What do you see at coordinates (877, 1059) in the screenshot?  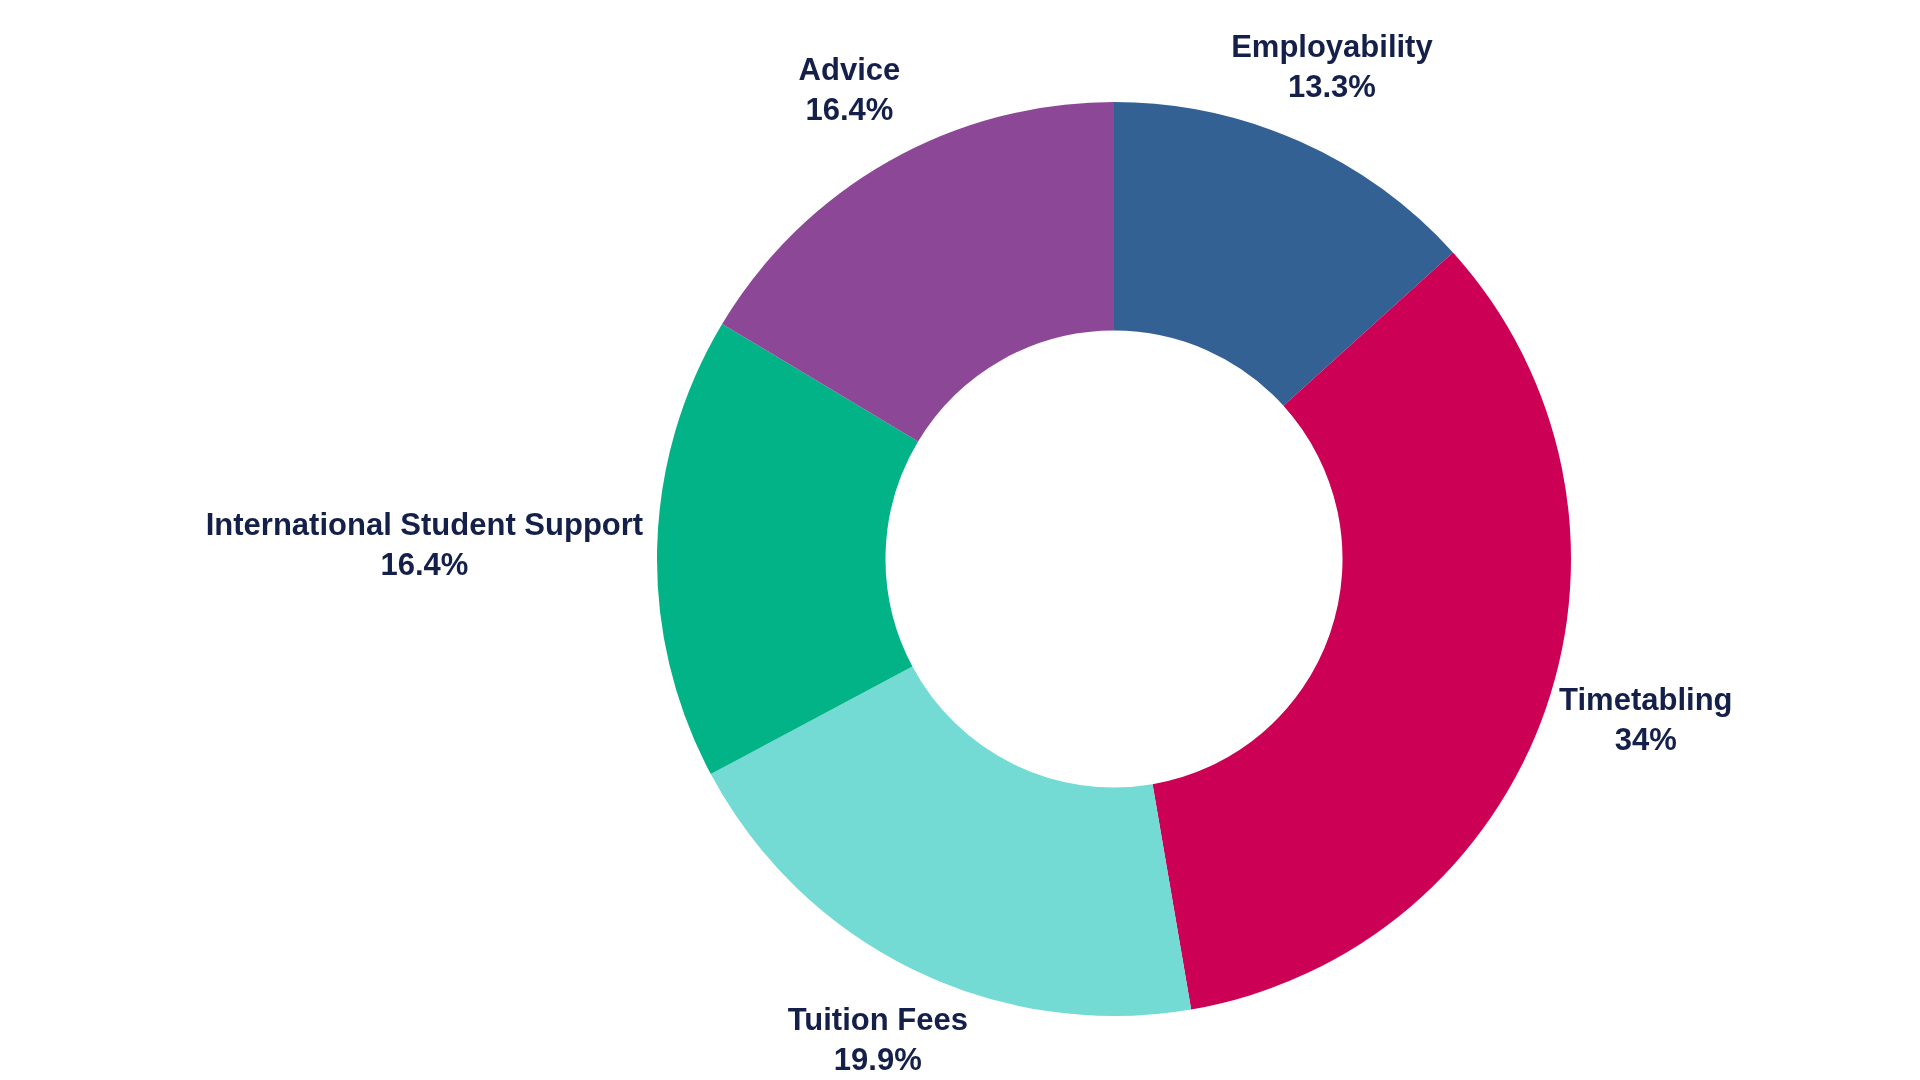 I see `data-label: 19.9%` at bounding box center [877, 1059].